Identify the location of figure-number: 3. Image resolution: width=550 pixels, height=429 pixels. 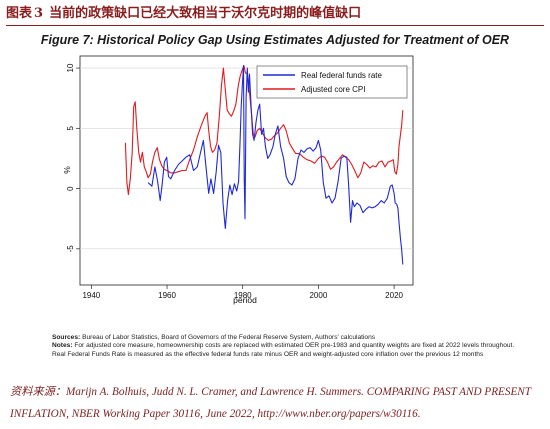
(39, 13).